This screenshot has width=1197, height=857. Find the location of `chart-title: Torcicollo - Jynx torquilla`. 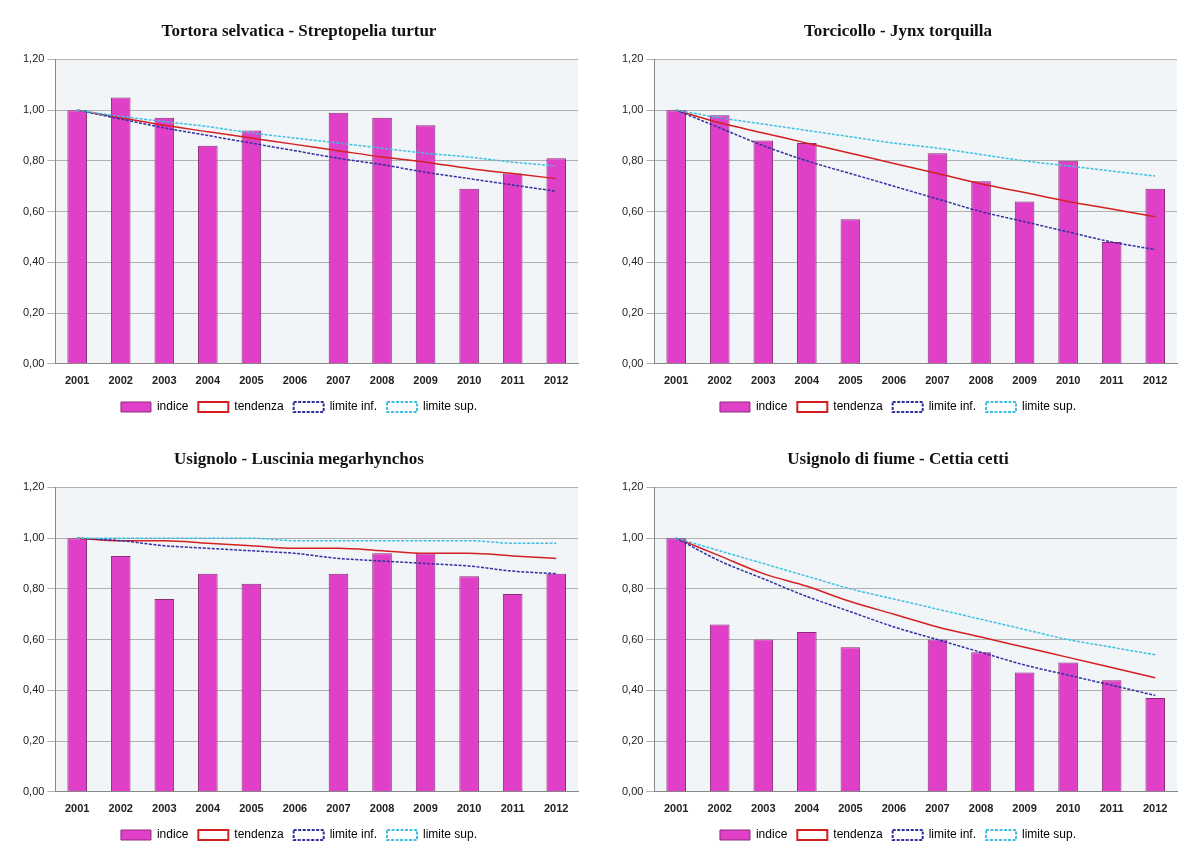

chart-title: Torcicollo - Jynx torquilla is located at coordinates (898, 30).